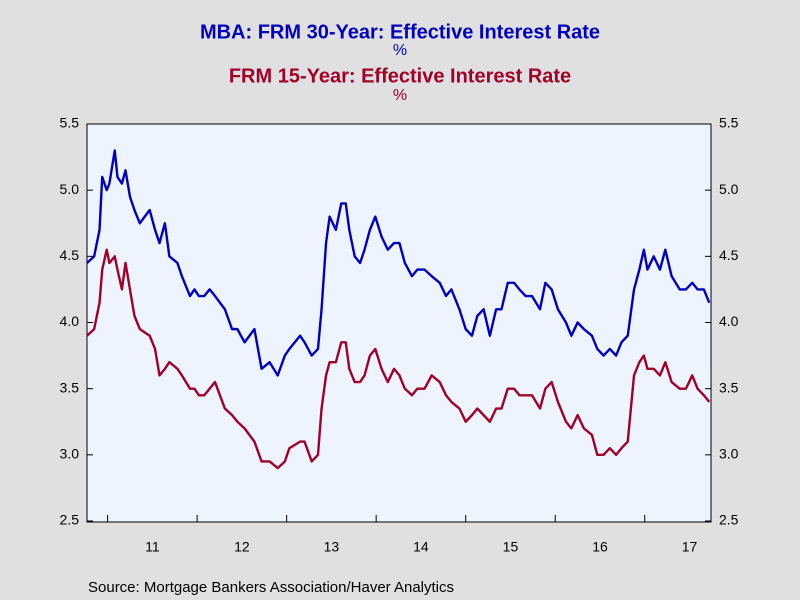 The width and height of the screenshot is (800, 600). I want to click on unit-30yr: %, so click(400, 50).